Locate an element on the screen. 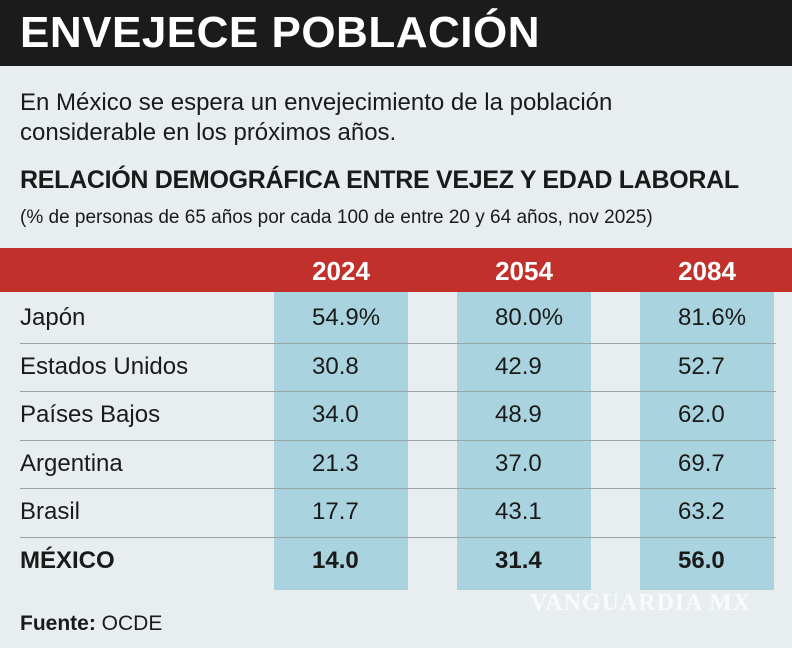  header-band is located at coordinates (396, 33).